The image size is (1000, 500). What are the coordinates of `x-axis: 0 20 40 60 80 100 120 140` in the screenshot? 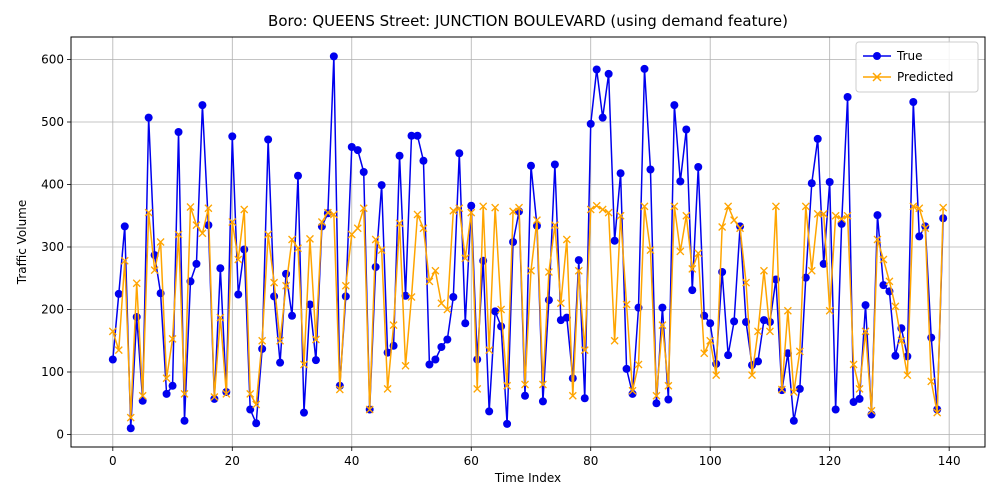 It's located at (535, 457).